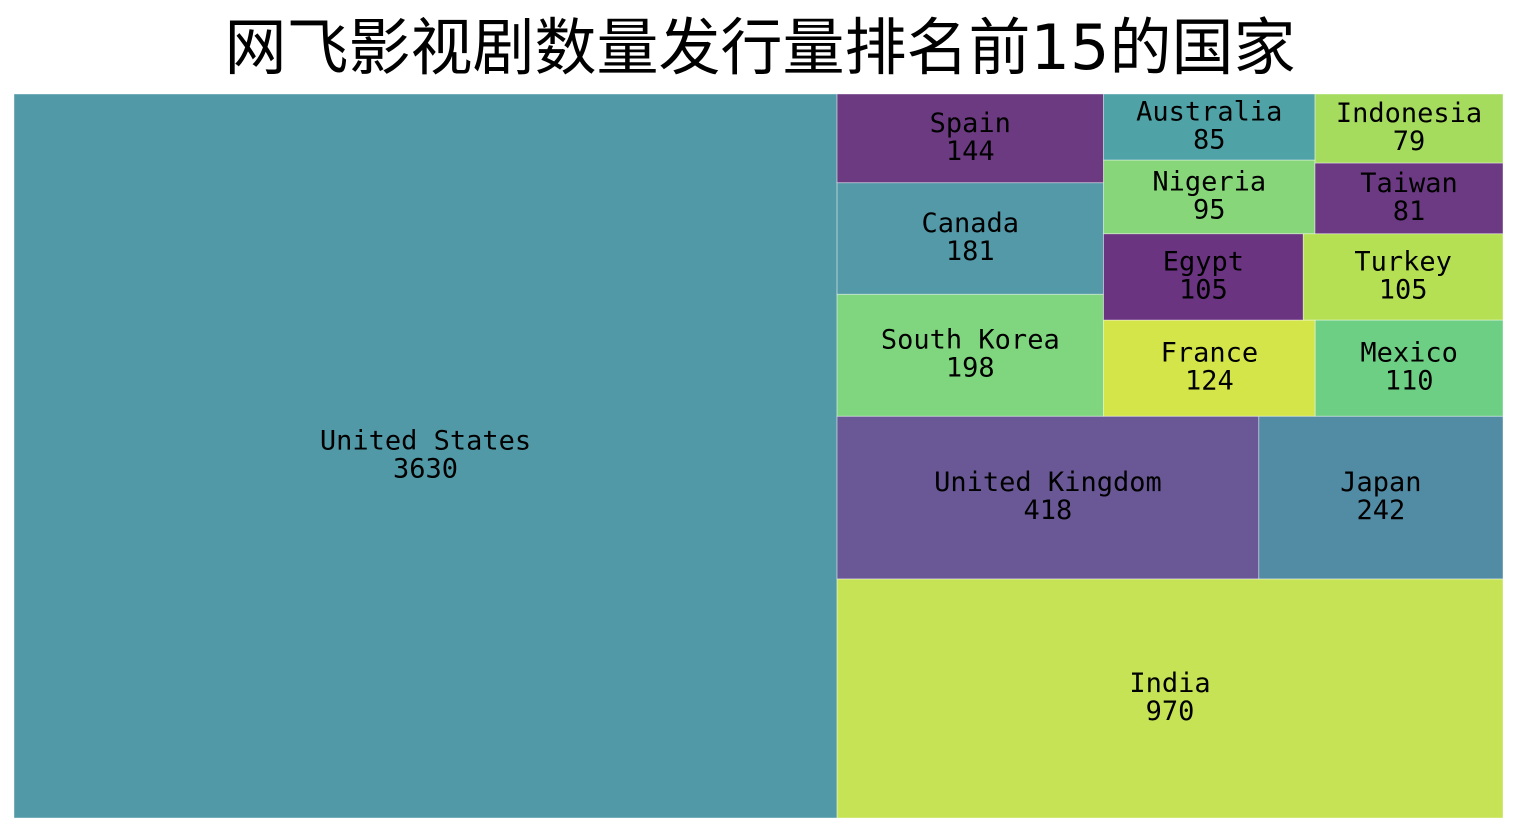 Image resolution: width=1521 pixels, height=829 pixels. Describe the element at coordinates (1209, 111) in the screenshot. I see `cell-label: Australia` at that location.